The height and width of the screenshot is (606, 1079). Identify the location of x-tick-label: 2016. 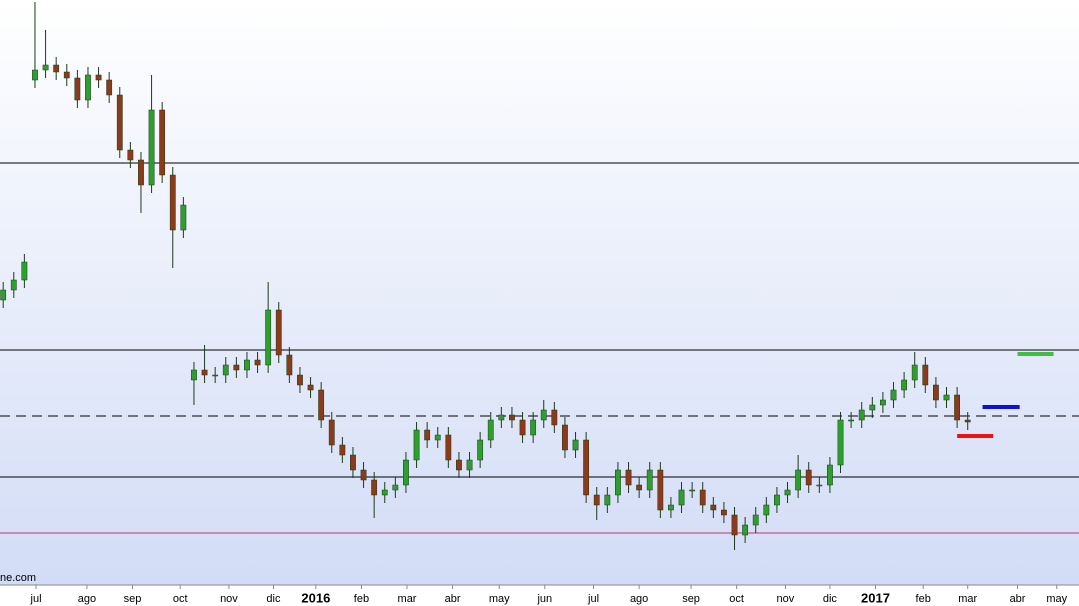
(315, 597).